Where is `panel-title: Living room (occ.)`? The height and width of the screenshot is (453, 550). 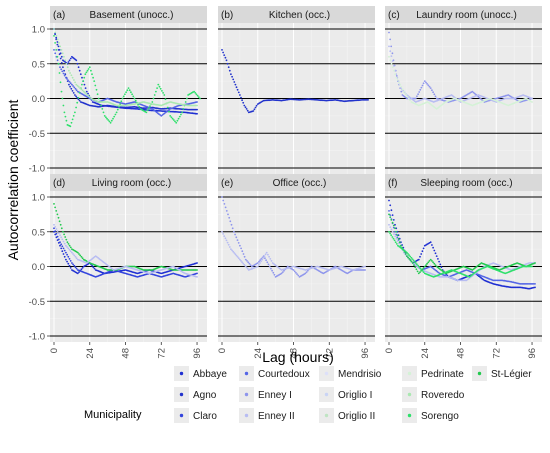 panel-title: Living room (occ.) is located at coordinates (131, 183).